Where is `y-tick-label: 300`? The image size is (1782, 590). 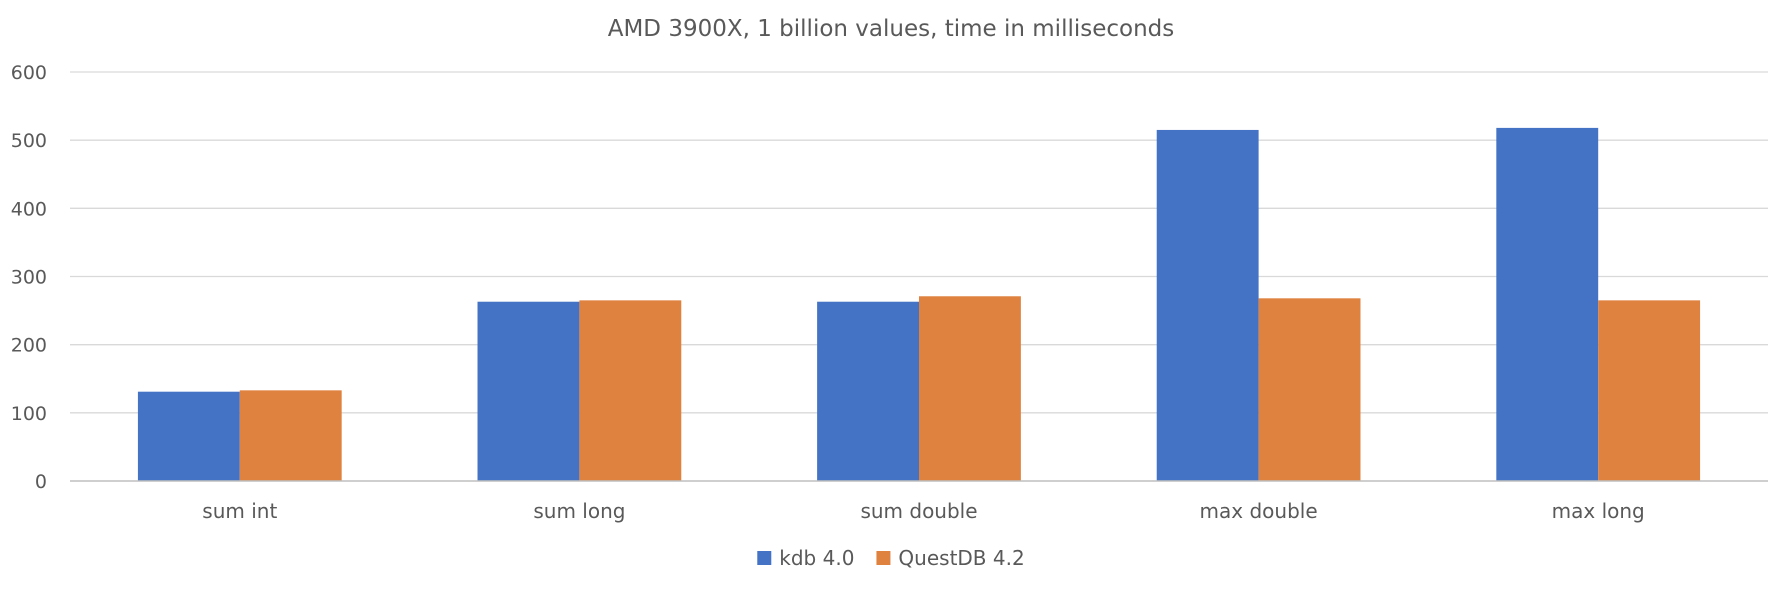
y-tick-label: 300 is located at coordinates (29, 278).